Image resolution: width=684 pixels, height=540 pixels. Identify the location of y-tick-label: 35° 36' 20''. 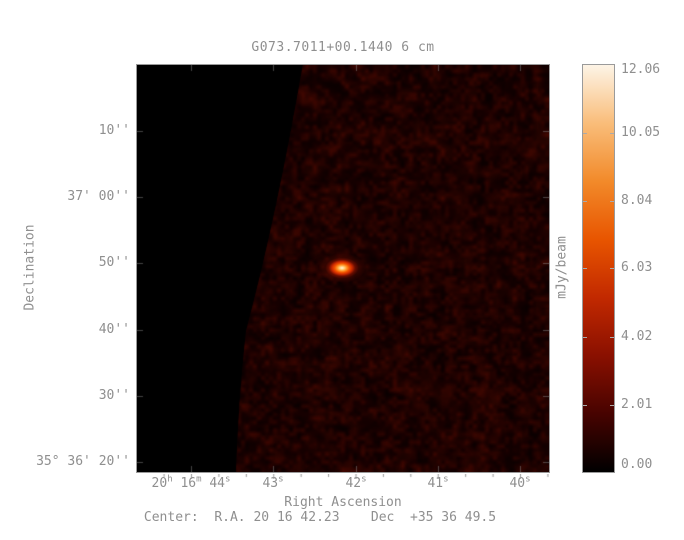
(83, 461).